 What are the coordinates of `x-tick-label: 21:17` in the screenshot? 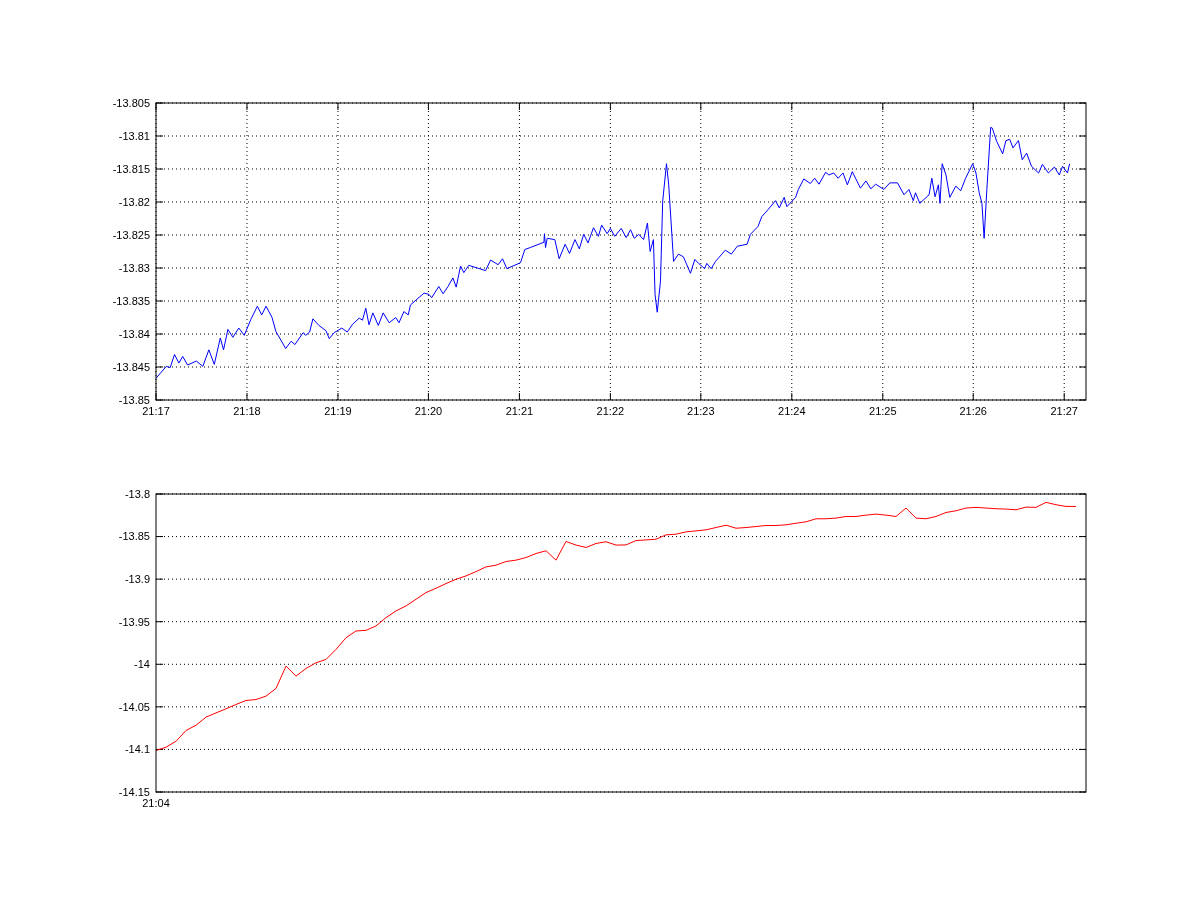 It's located at (156, 411).